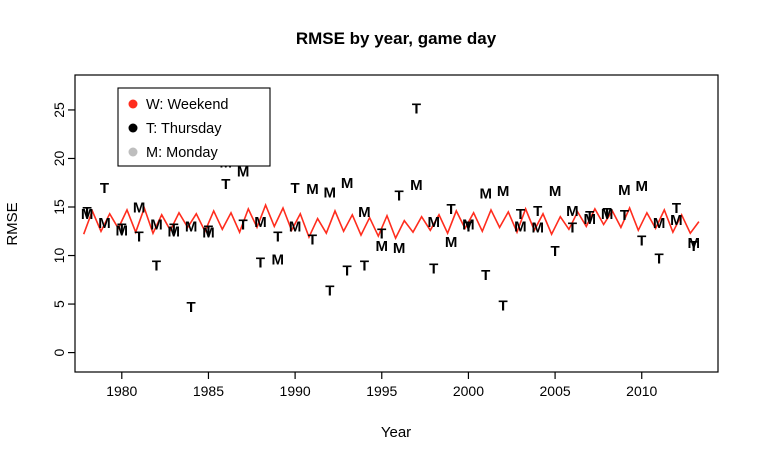  I want to click on legend: W: Weekend T: Thursday M: Monday, so click(194, 127).